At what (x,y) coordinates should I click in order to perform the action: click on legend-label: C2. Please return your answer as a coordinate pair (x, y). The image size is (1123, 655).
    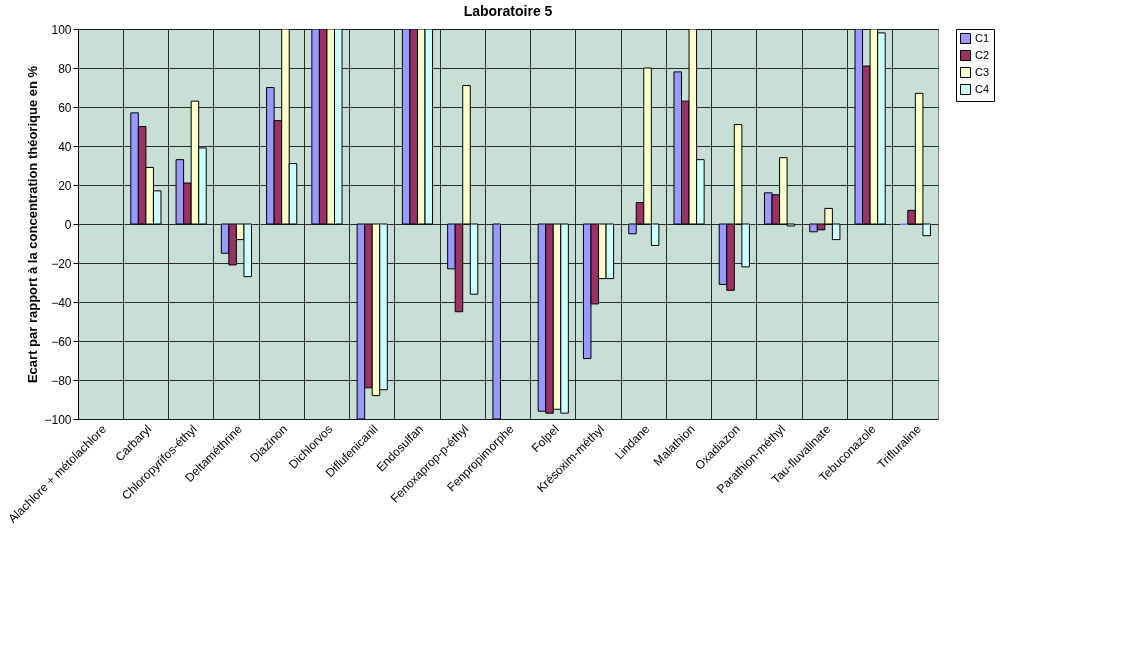
    Looking at the image, I should click on (982, 54).